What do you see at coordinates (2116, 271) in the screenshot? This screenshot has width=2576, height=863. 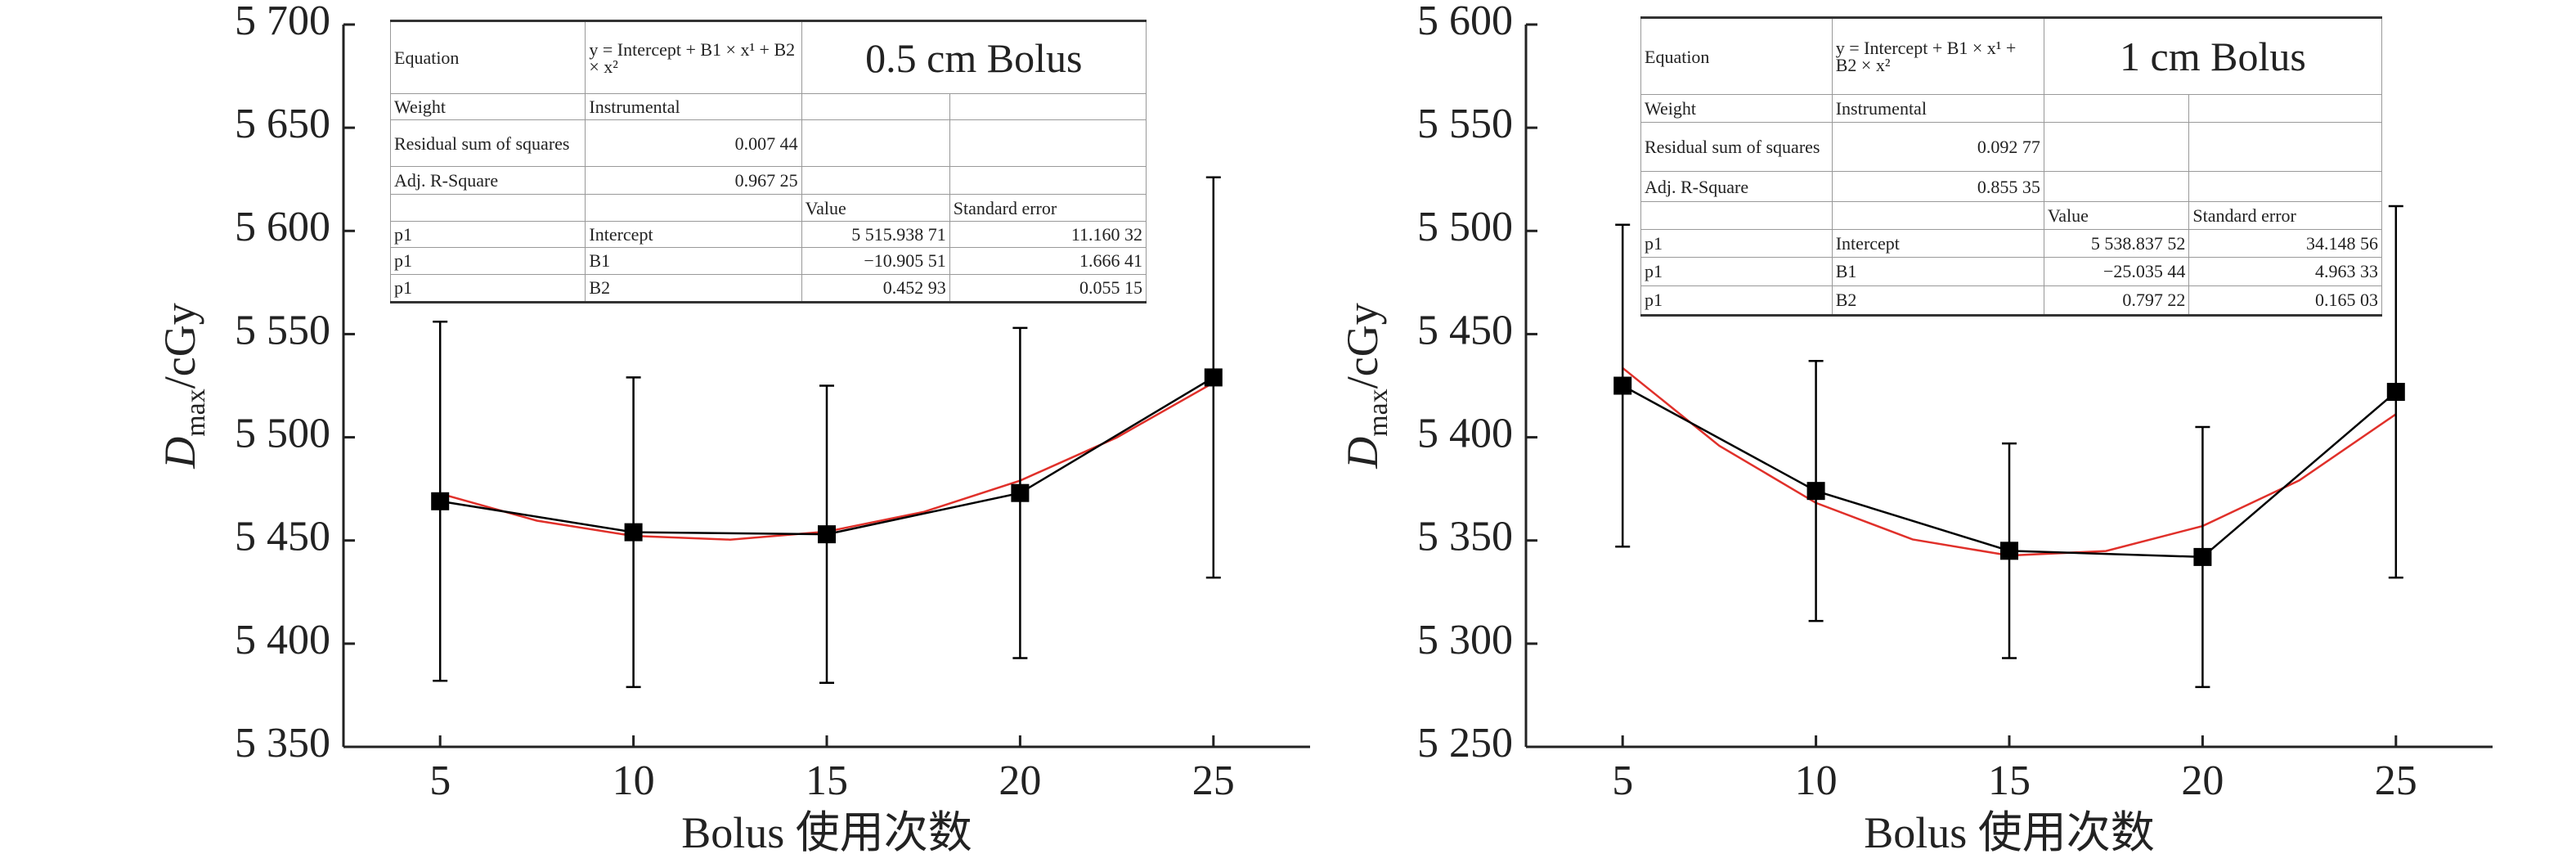 I see `table-cell: −25.035 44` at bounding box center [2116, 271].